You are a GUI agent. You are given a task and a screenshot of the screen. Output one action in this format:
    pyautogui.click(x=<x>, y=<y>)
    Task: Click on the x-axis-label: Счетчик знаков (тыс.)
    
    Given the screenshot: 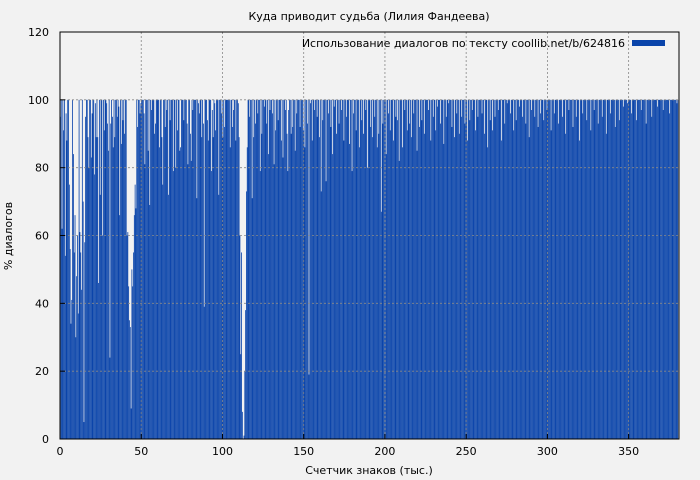 What is the action you would take?
    pyautogui.click(x=369, y=470)
    